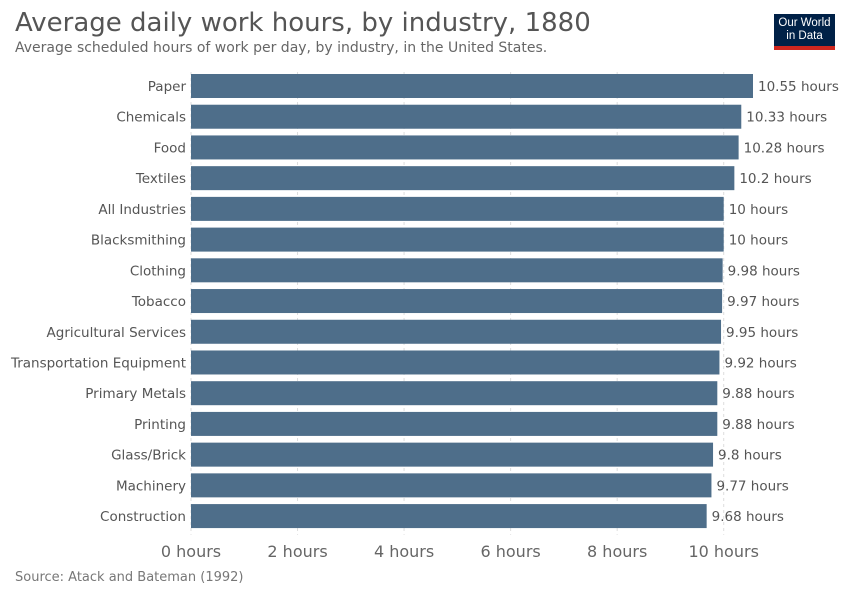 The image size is (850, 600). I want to click on category-label: Agricultural Services, so click(116, 333).